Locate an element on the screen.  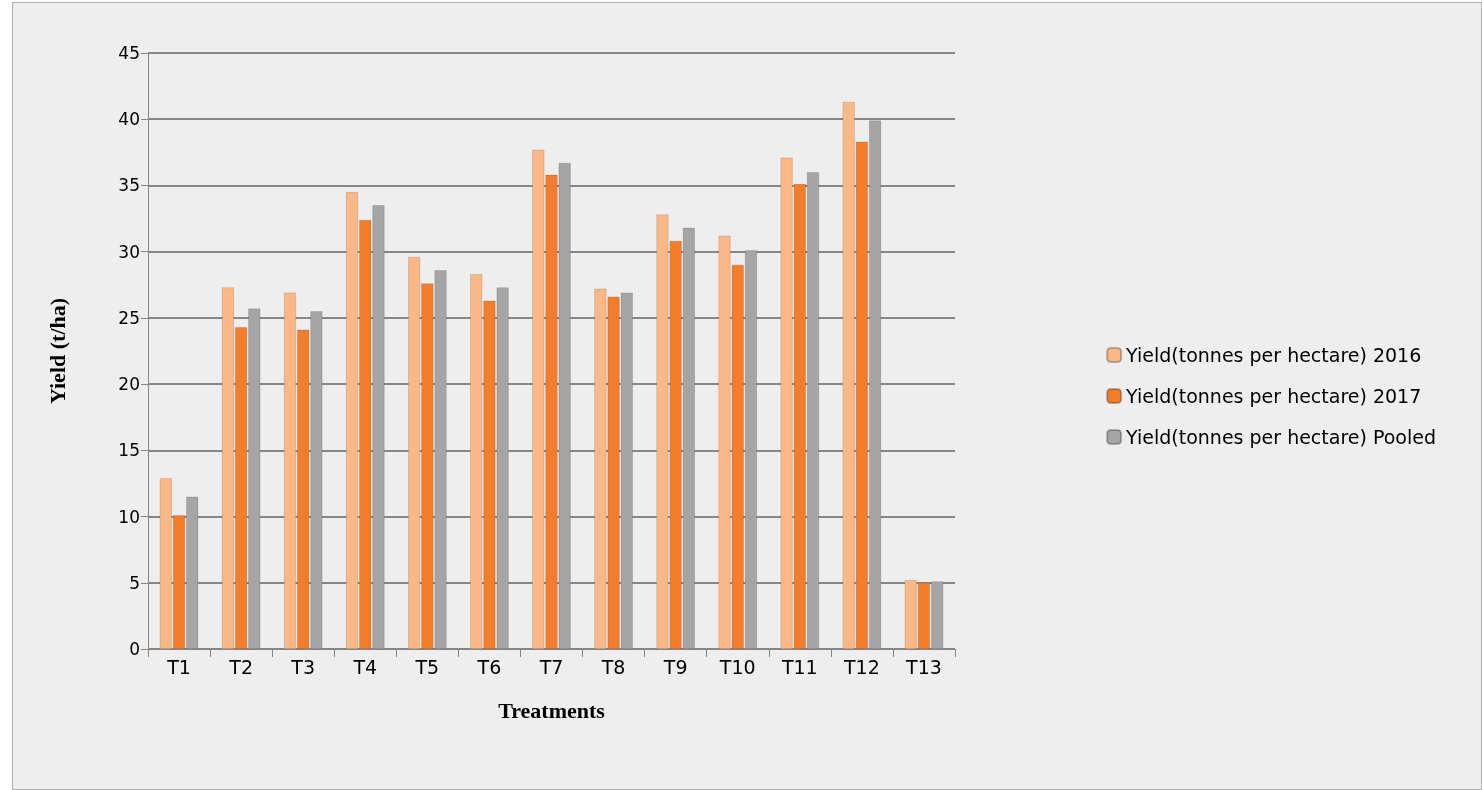
x-tick-label: T9 is located at coordinates (675, 666).